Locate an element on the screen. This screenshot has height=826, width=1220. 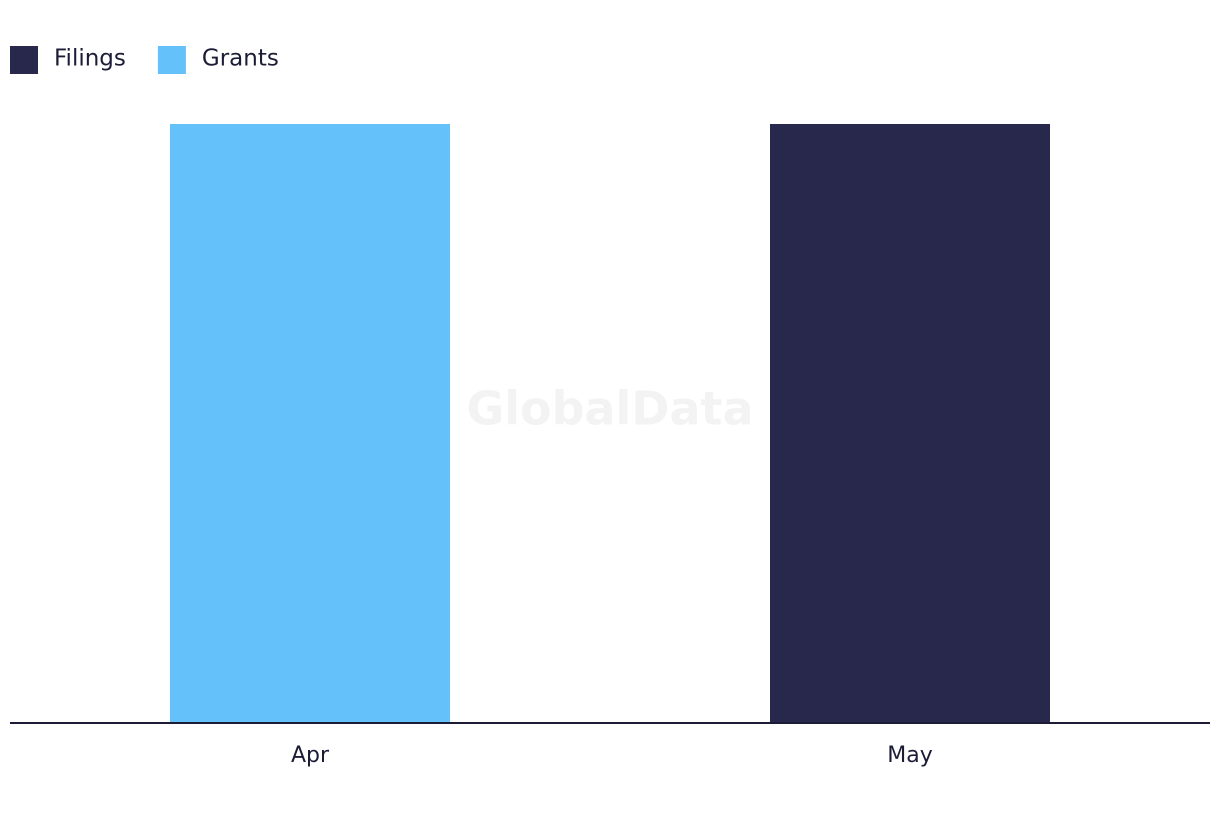
watermark: GlobalData is located at coordinates (609, 409).